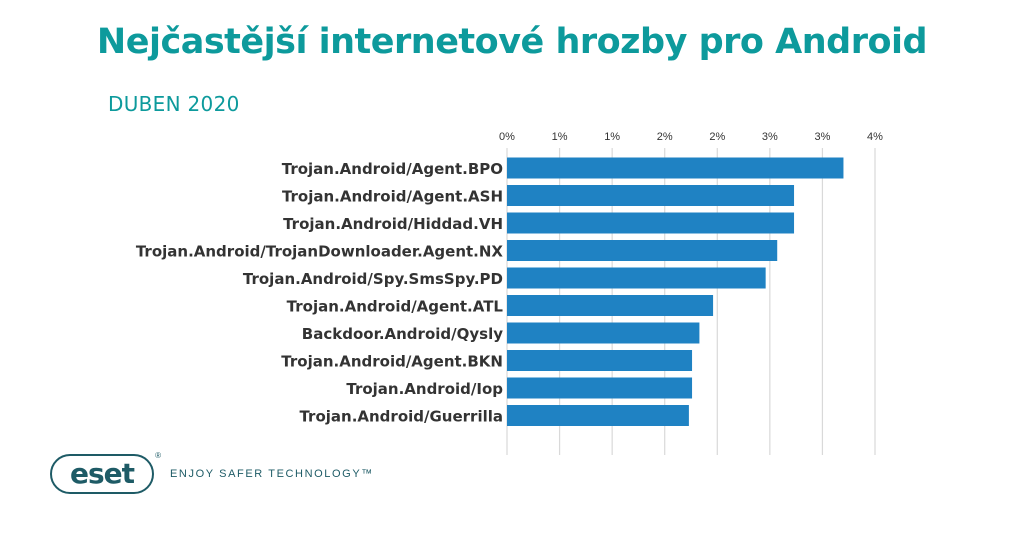 Image resolution: width=1024 pixels, height=536 pixels. What do you see at coordinates (401, 417) in the screenshot?
I see `category-label: Trojan.Android/Guerrilla` at bounding box center [401, 417].